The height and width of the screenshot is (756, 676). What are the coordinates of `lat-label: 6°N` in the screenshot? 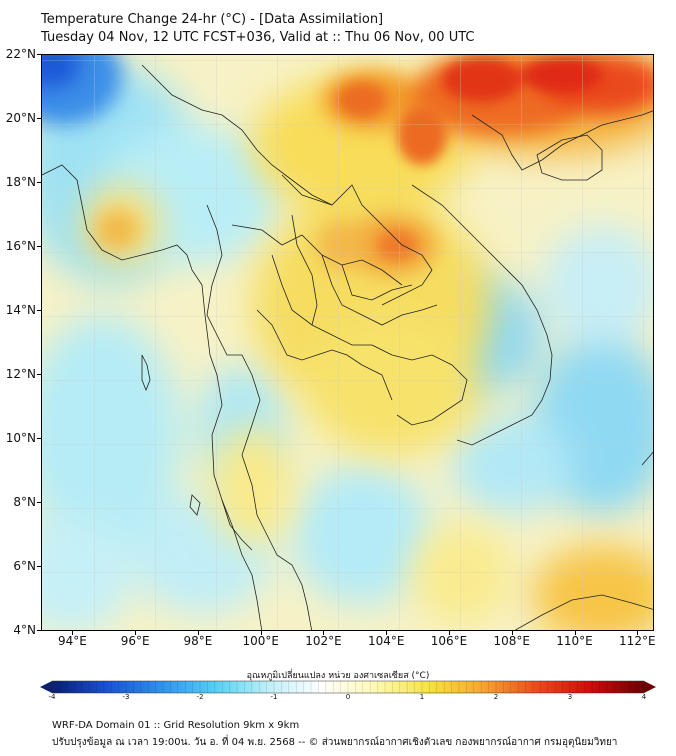 It's located at (24, 566).